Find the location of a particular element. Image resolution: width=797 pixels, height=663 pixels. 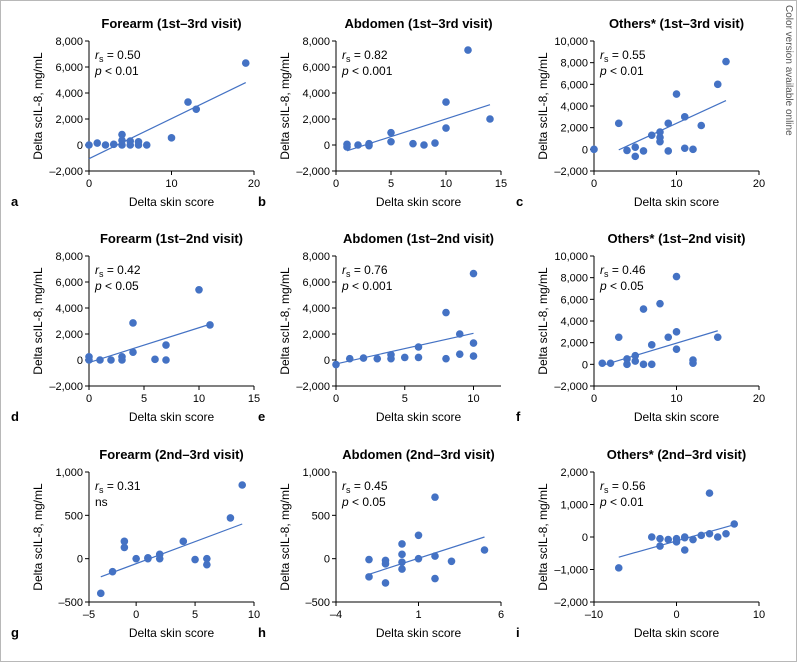

panel-g-y-tick-label: 500 is located at coordinates (74, 516).